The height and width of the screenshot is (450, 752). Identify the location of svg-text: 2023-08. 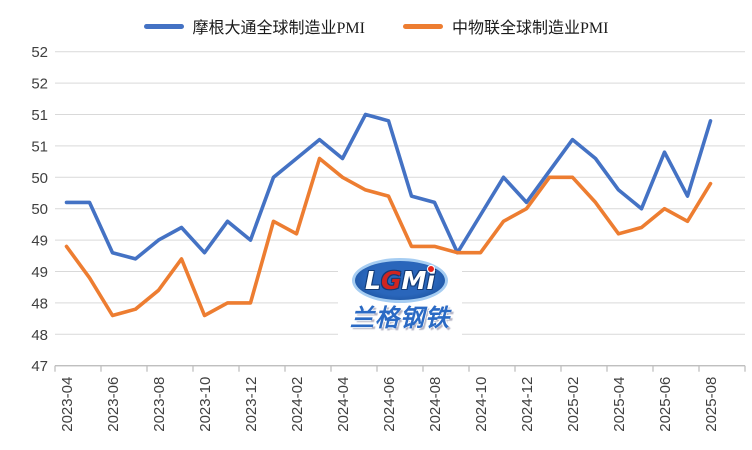
(159, 404).